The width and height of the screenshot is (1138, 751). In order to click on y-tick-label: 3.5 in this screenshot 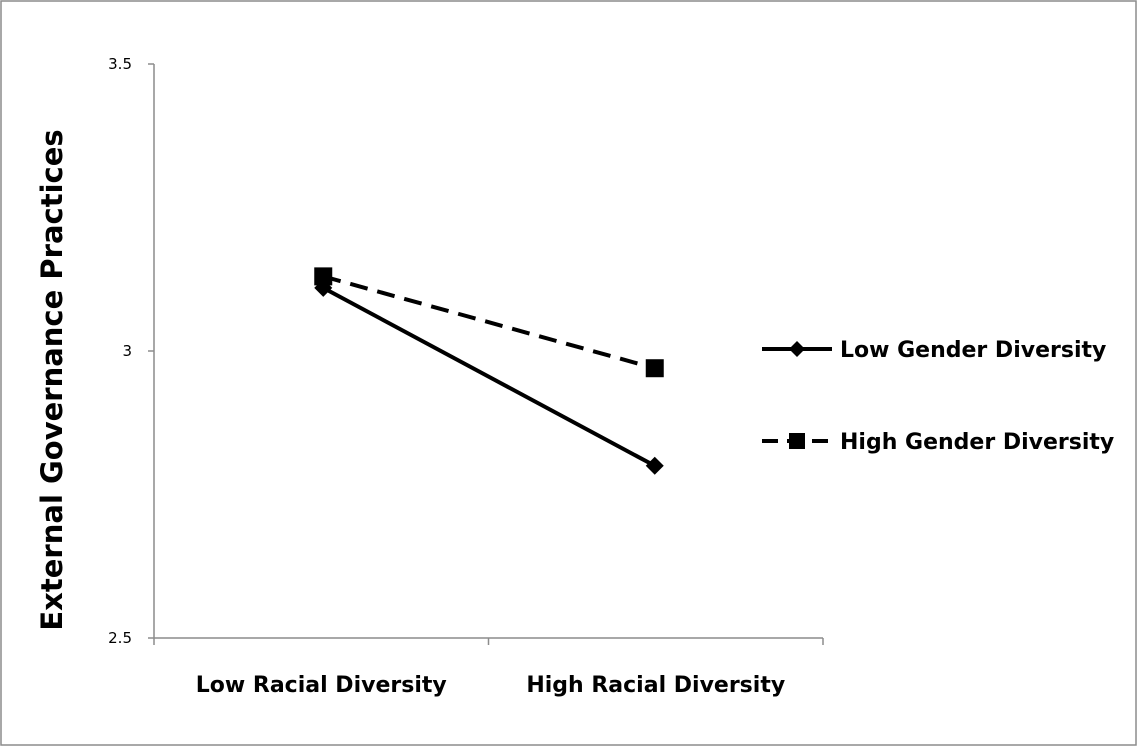, I will do `click(120, 64)`.